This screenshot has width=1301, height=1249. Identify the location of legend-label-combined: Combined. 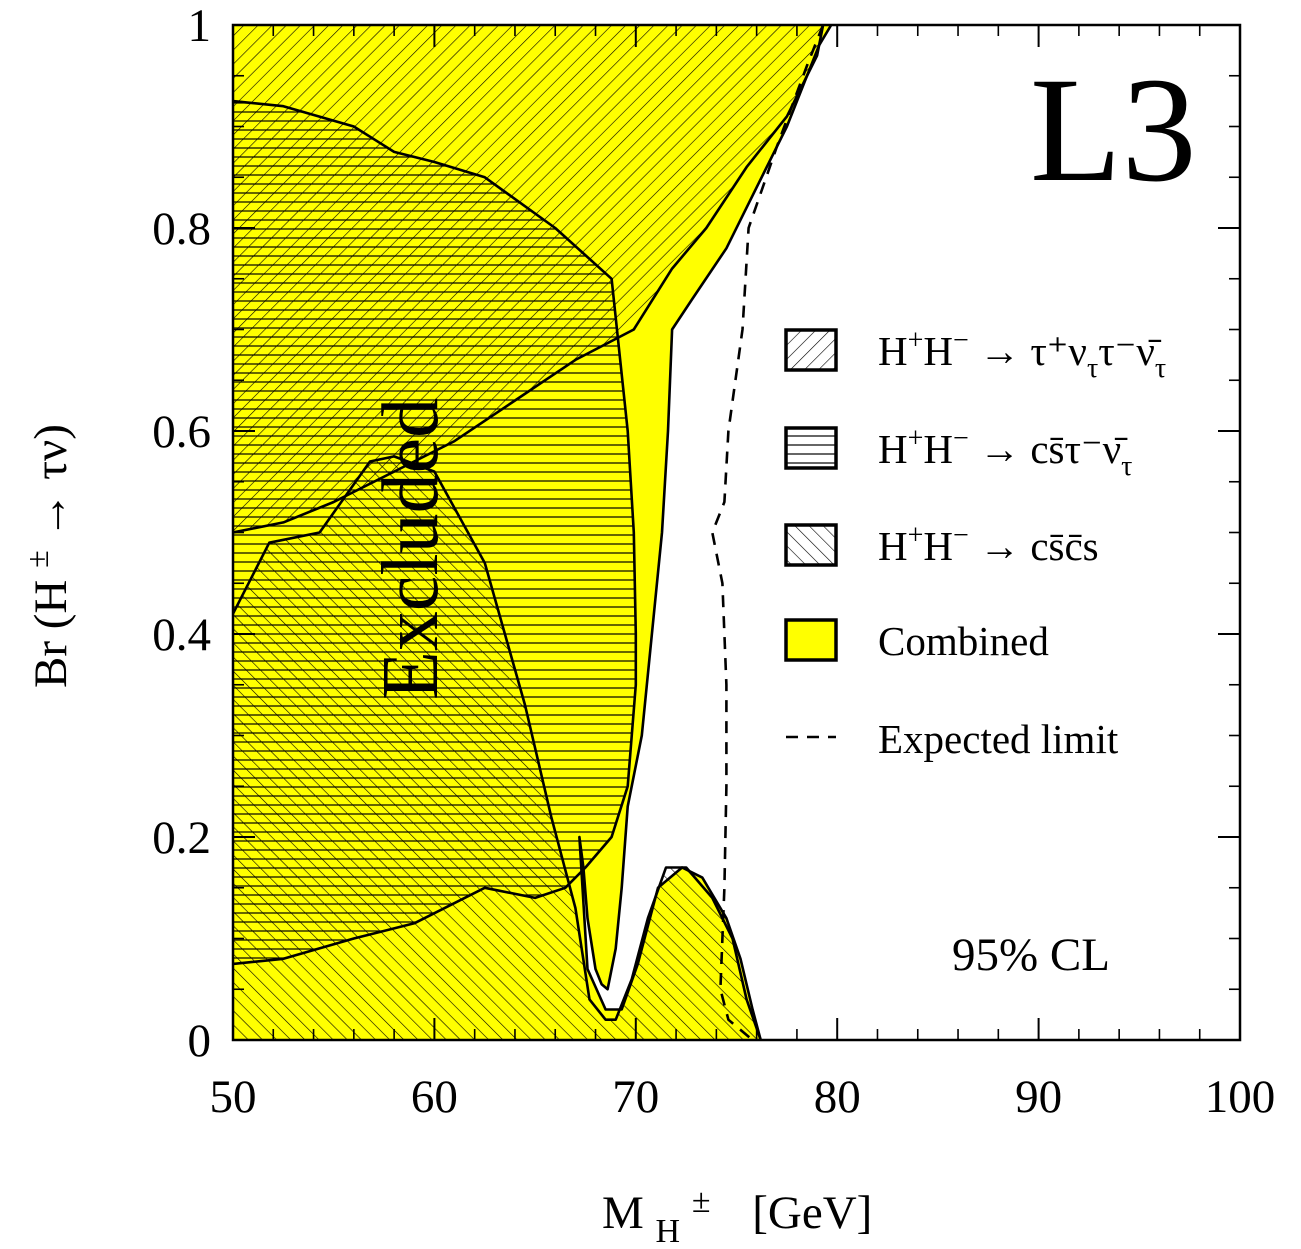
(963, 641).